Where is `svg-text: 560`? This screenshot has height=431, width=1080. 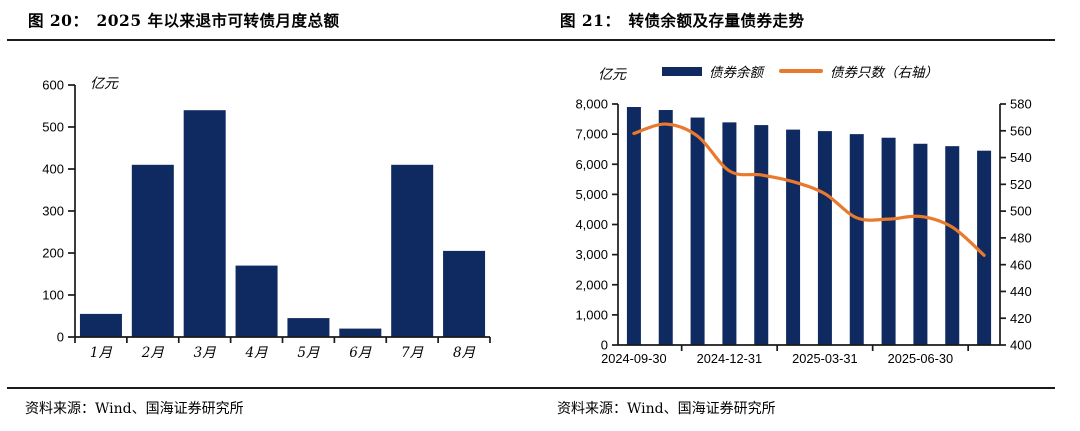 svg-text: 560 is located at coordinates (1021, 130).